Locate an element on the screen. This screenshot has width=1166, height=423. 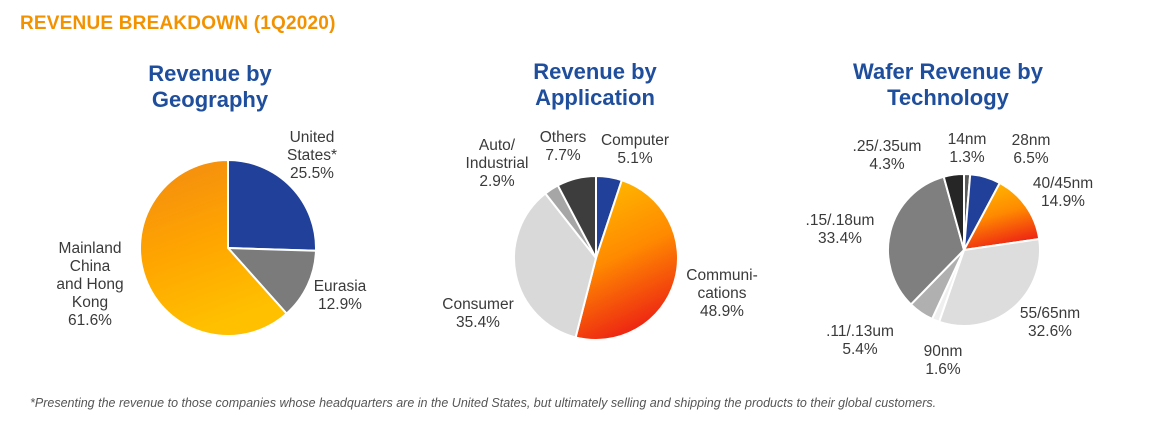
pie-chart-technology is located at coordinates (964, 249).